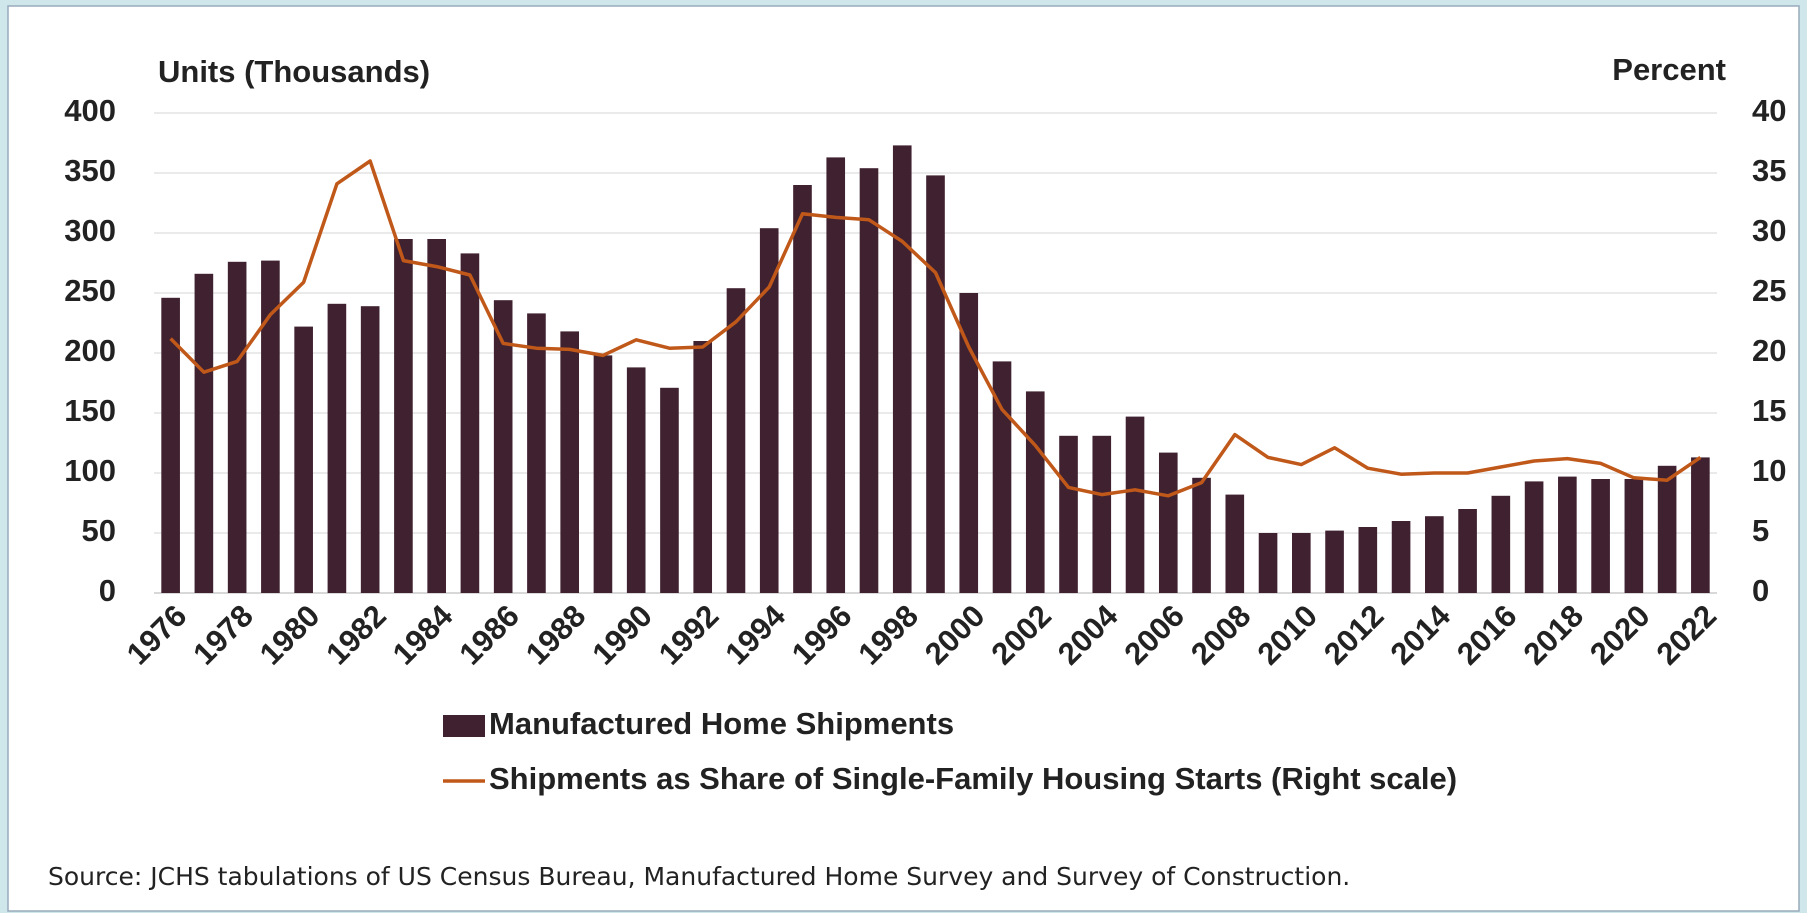 The height and width of the screenshot is (913, 1807). Describe the element at coordinates (90, 290) in the screenshot. I see `y-tick-label: 250` at that location.